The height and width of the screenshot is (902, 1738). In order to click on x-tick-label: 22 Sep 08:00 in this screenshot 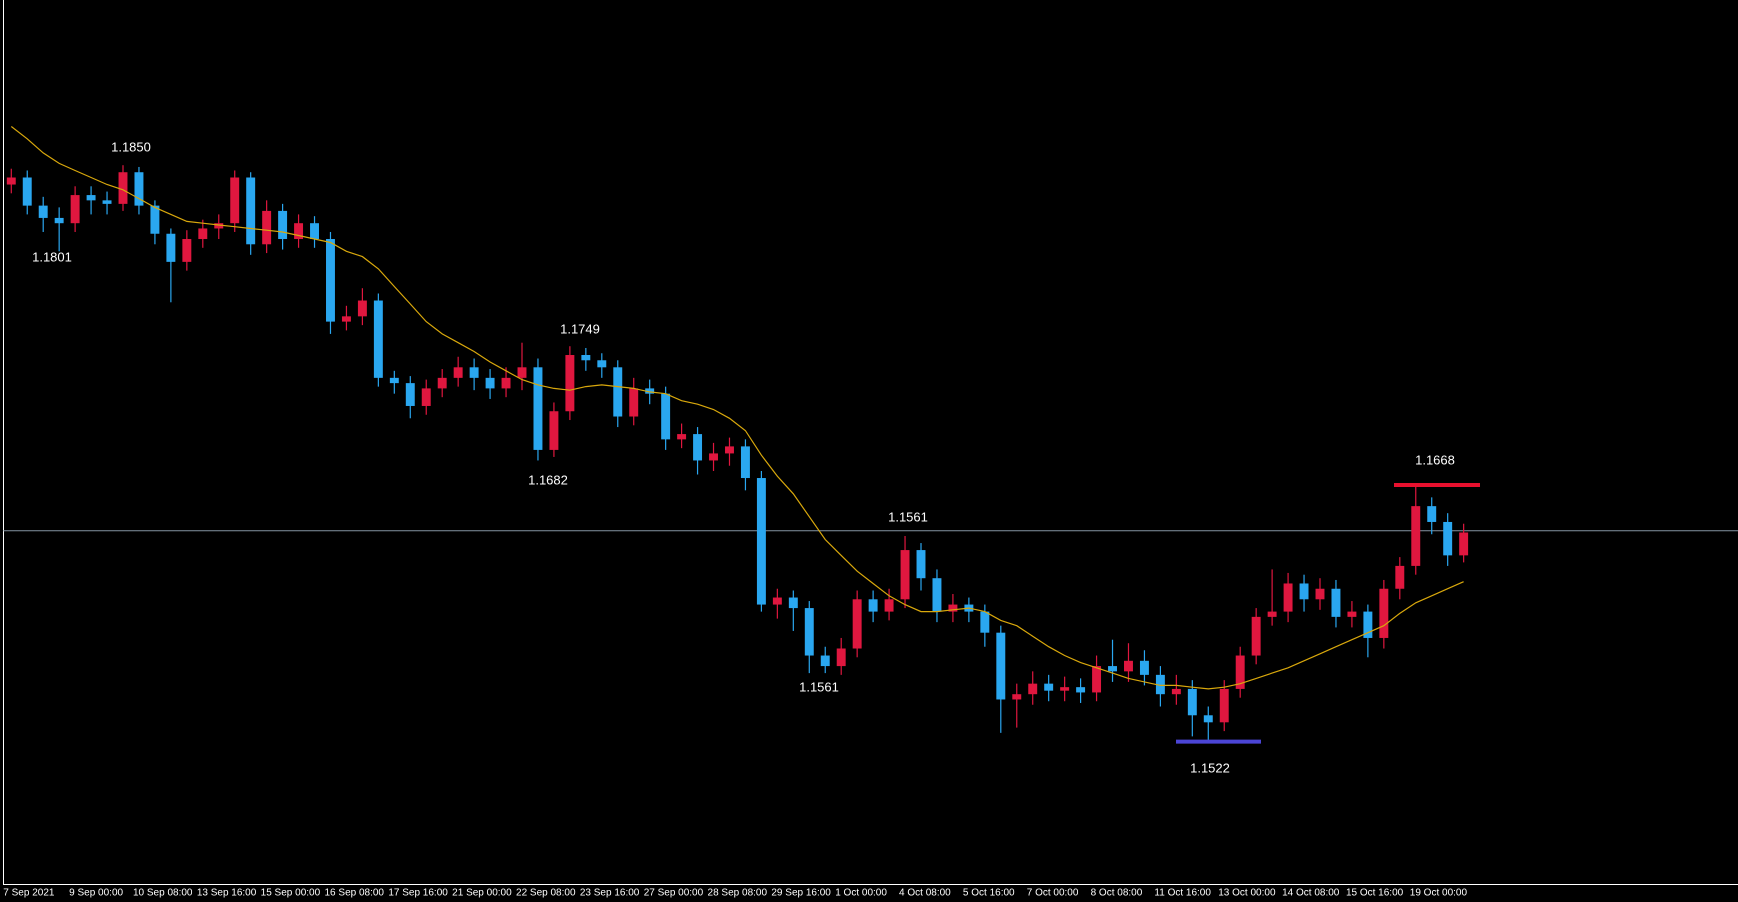, I will do `click(546, 893)`.